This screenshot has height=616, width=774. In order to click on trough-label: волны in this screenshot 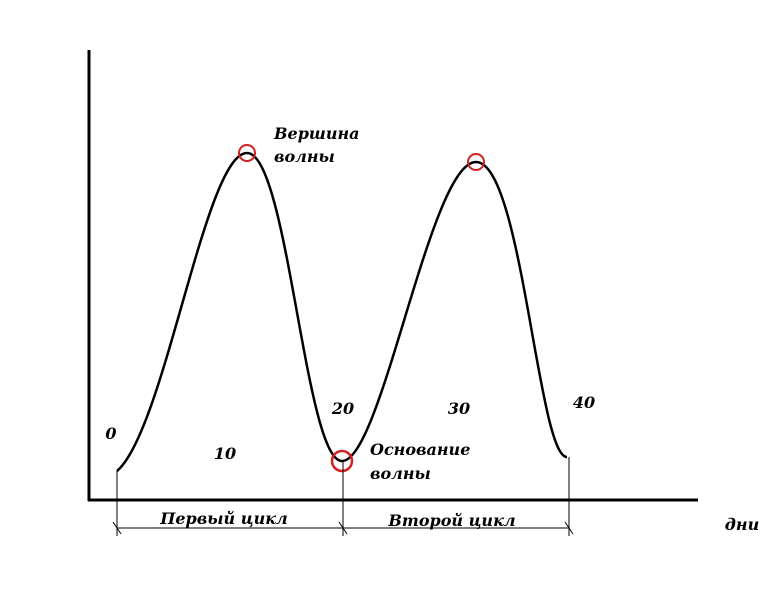, I will do `click(400, 473)`.